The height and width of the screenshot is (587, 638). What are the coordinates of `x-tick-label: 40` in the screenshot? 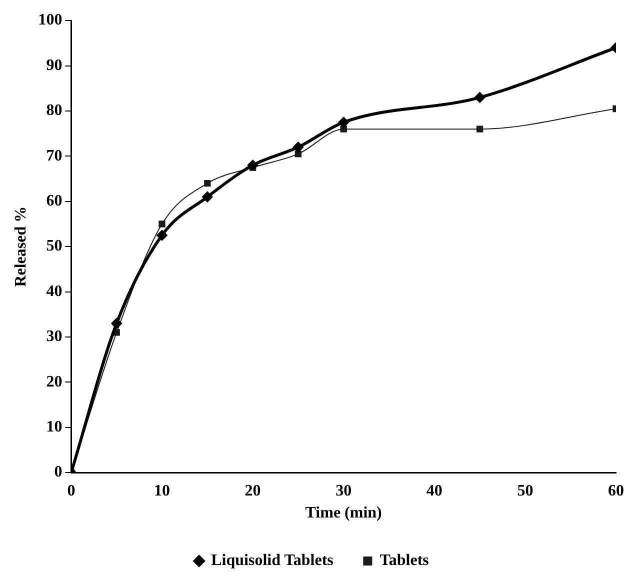 It's located at (434, 491).